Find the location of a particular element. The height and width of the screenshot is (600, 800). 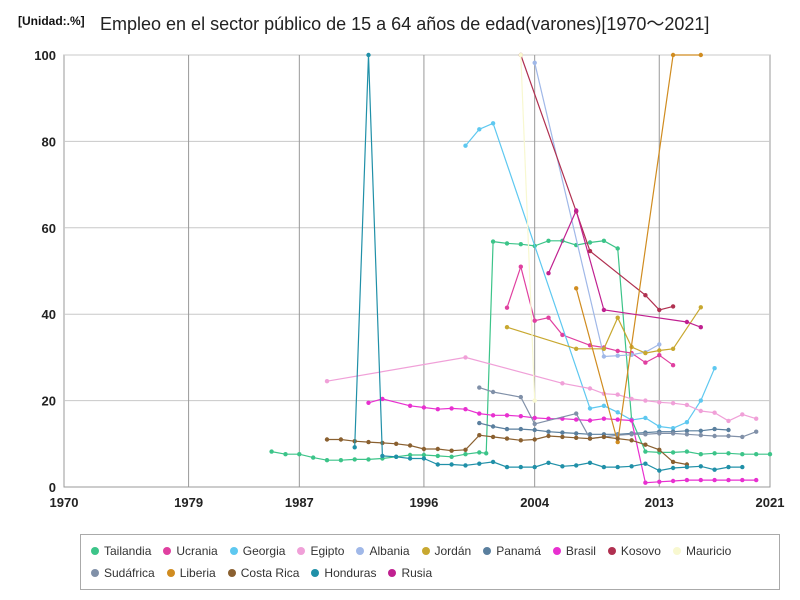

series-albania is located at coordinates (597, 209).